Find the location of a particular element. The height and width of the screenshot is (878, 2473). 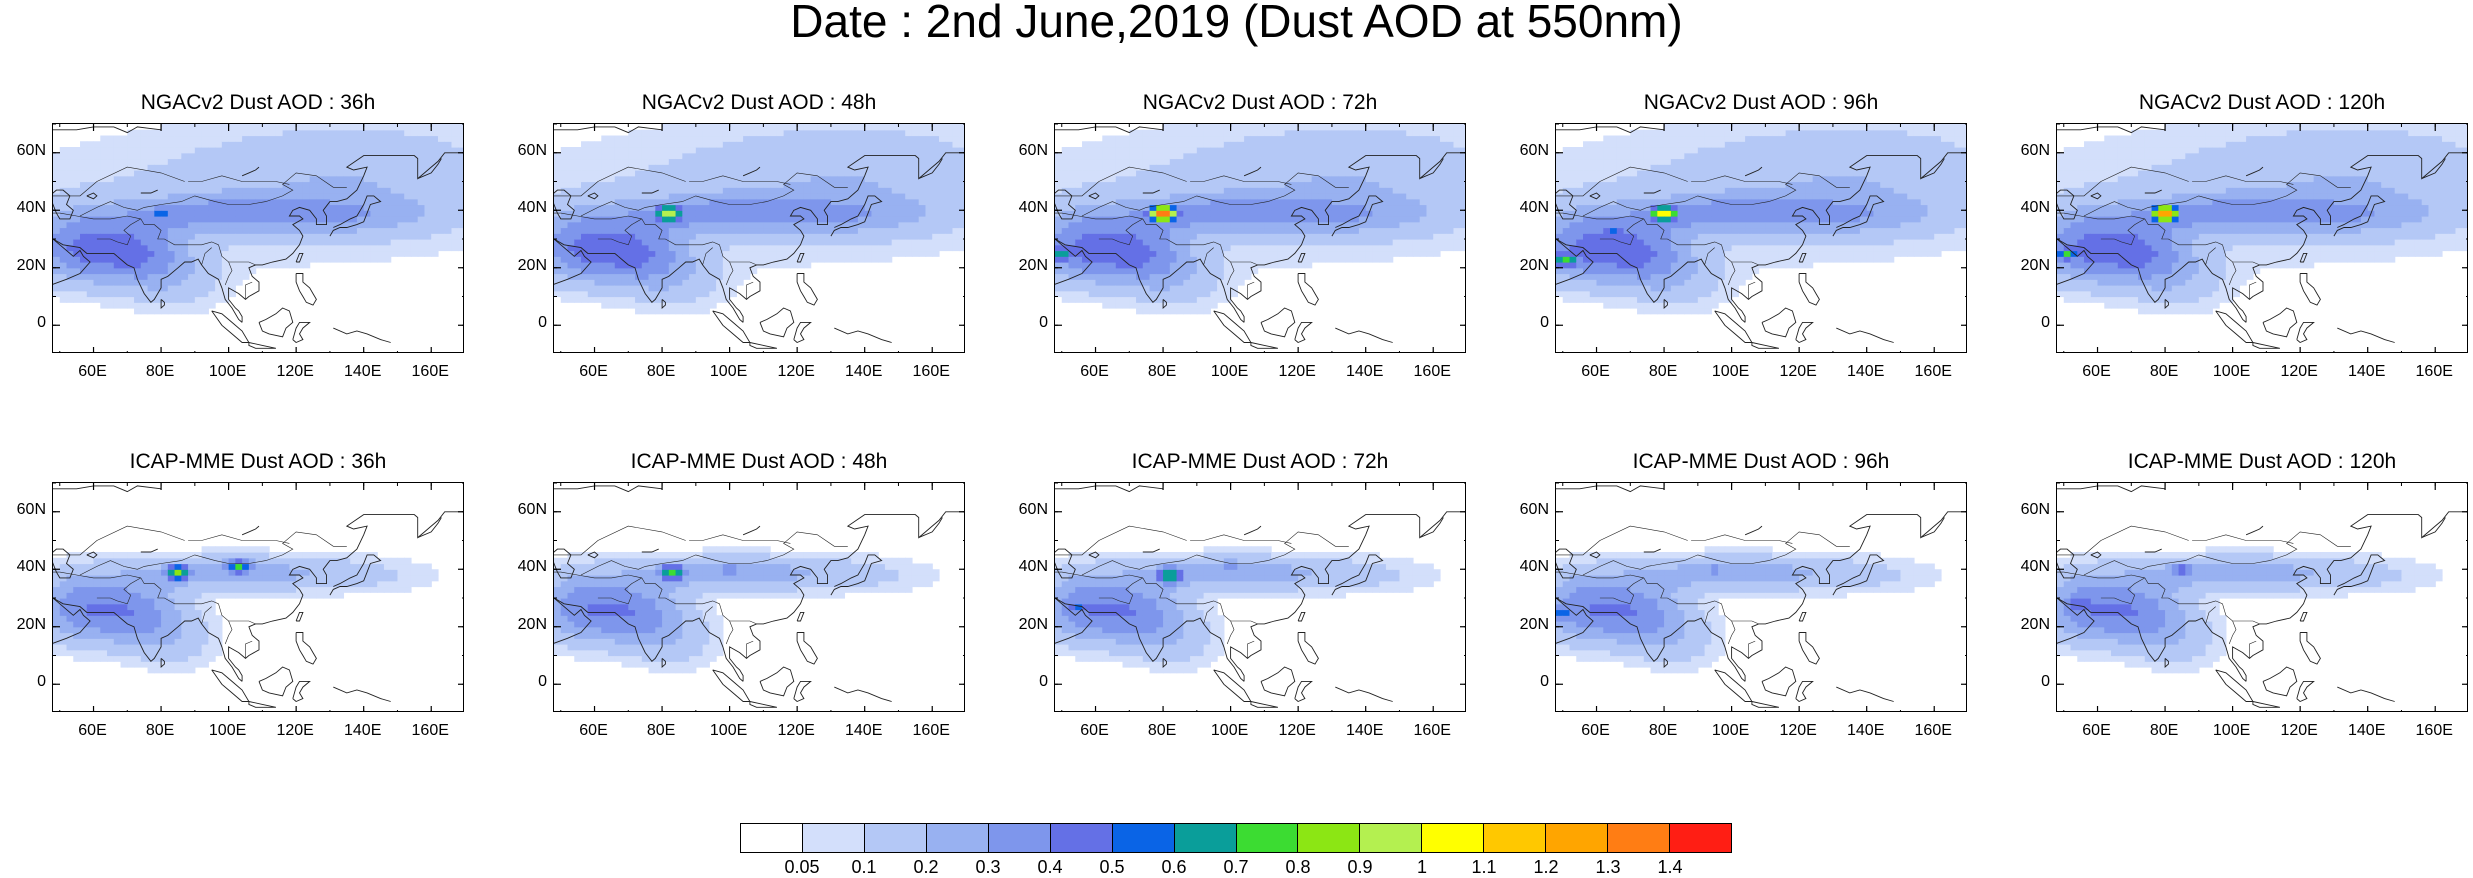

panel-title: ICAP-MME Dust AOD : 36h is located at coordinates (258, 462).